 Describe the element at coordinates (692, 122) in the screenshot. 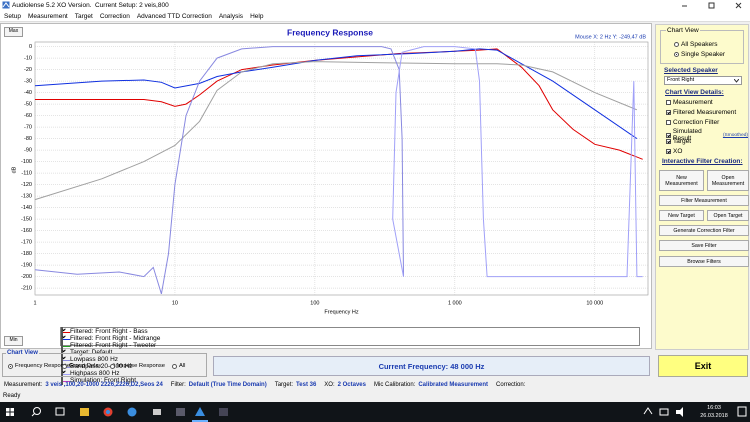

I see `check-option: Correction Filter` at that location.